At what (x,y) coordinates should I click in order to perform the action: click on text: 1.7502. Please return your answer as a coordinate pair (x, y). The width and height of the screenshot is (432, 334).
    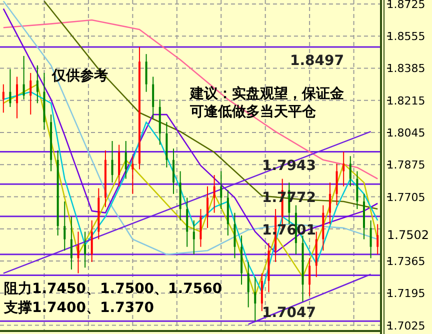
    Looking at the image, I should click on (408, 235).